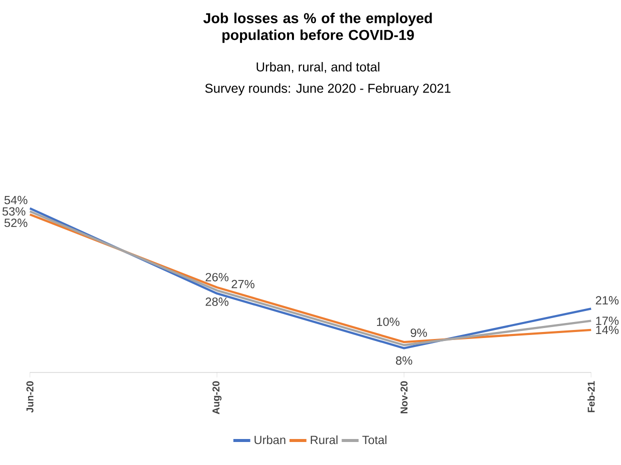 The image size is (621, 465). I want to click on x-tick-label: Feb-21, so click(591, 396).